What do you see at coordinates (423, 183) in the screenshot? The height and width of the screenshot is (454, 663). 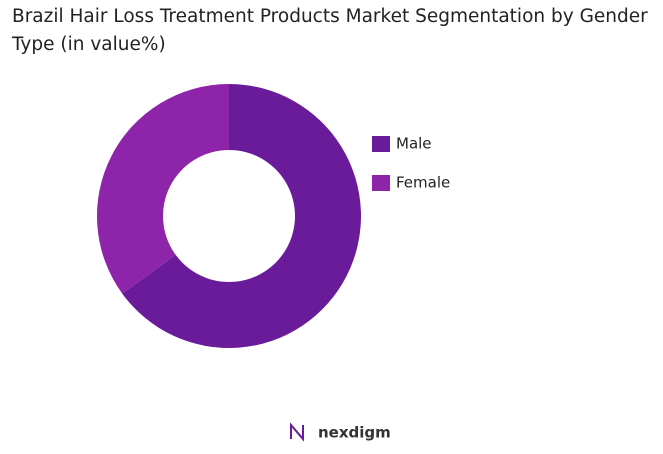 I see `legend-label: Female` at bounding box center [423, 183].